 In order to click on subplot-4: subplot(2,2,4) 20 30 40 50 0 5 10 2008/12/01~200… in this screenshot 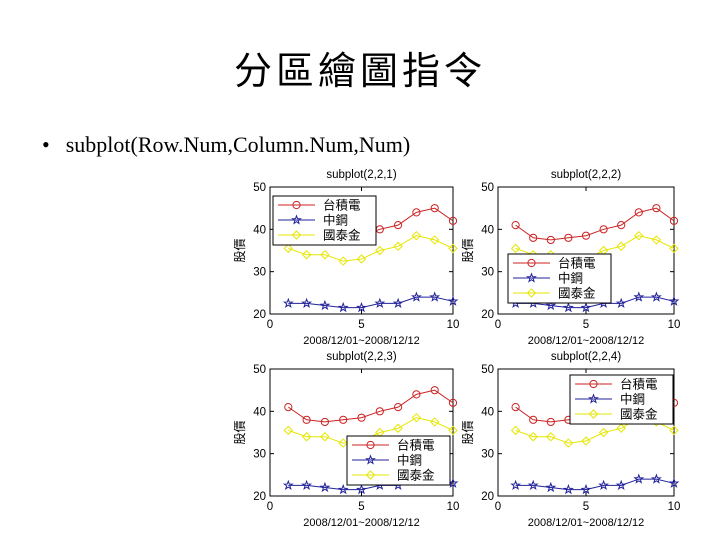, I will do `click(570, 440)`.